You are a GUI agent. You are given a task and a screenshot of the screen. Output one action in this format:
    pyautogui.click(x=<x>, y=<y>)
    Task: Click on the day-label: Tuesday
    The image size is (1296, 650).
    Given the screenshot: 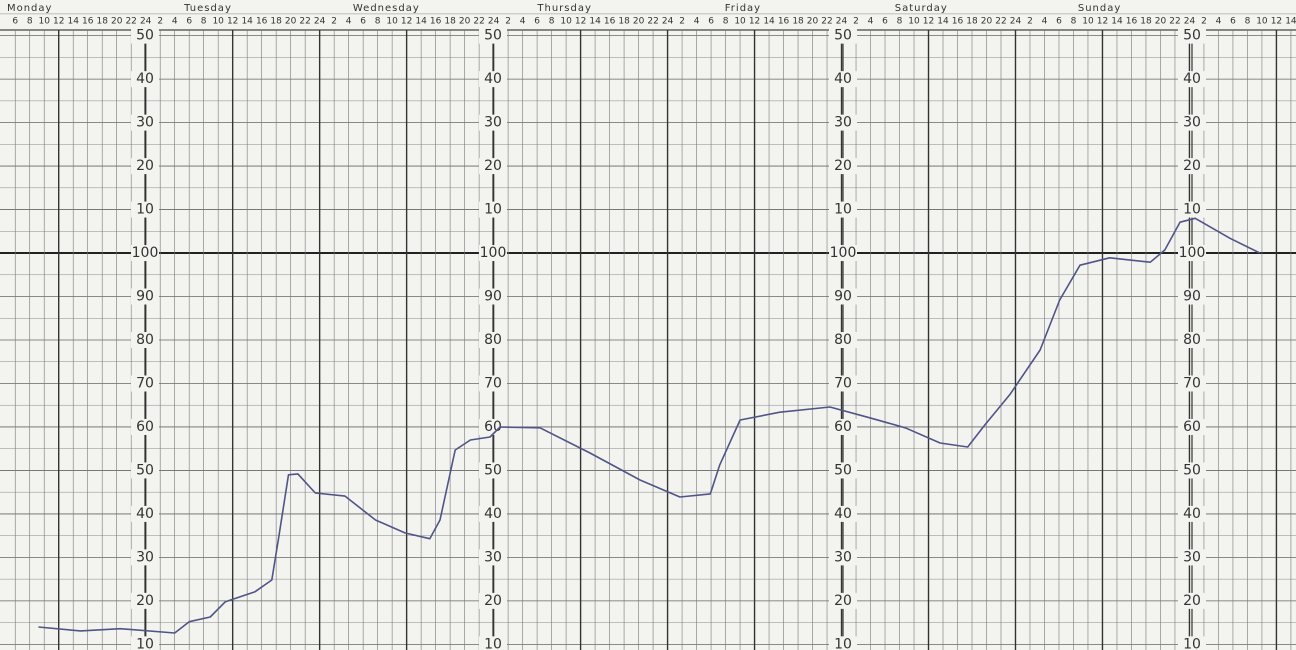 What is the action you would take?
    pyautogui.click(x=207, y=8)
    